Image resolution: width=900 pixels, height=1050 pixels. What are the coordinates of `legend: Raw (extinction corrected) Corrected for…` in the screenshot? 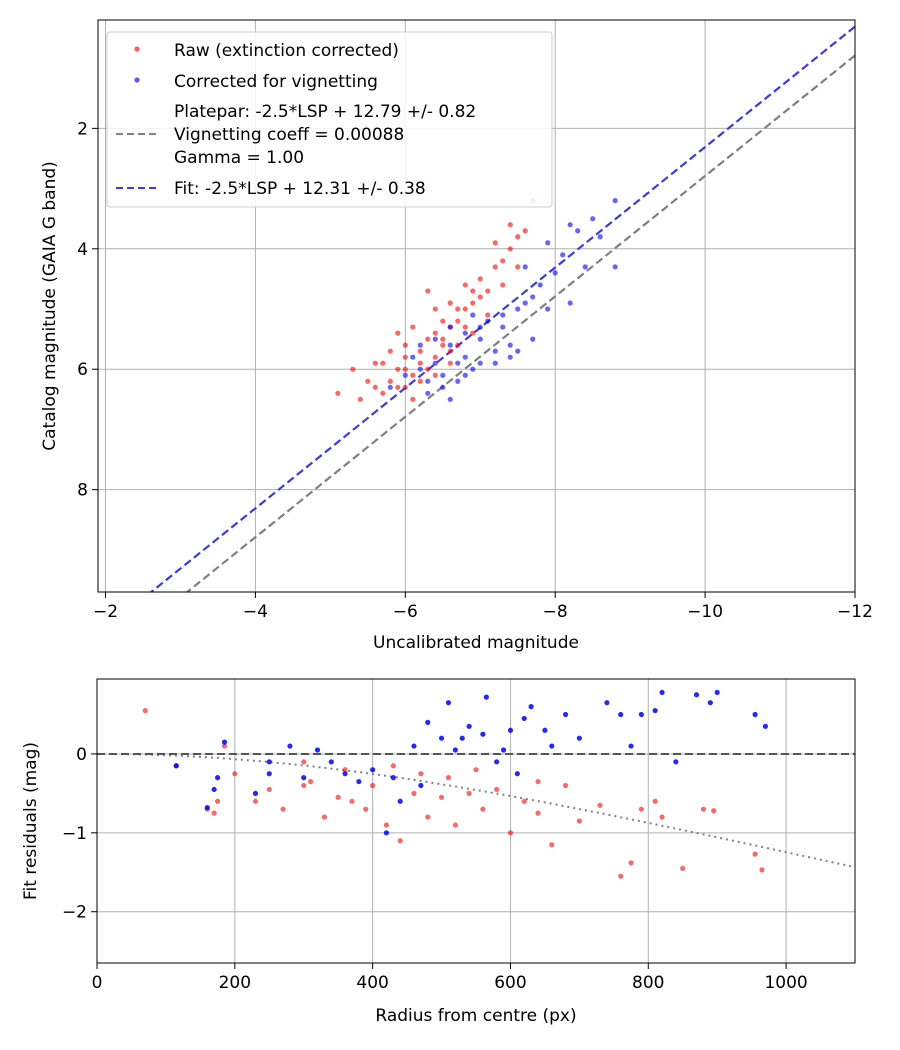 It's located at (329, 119).